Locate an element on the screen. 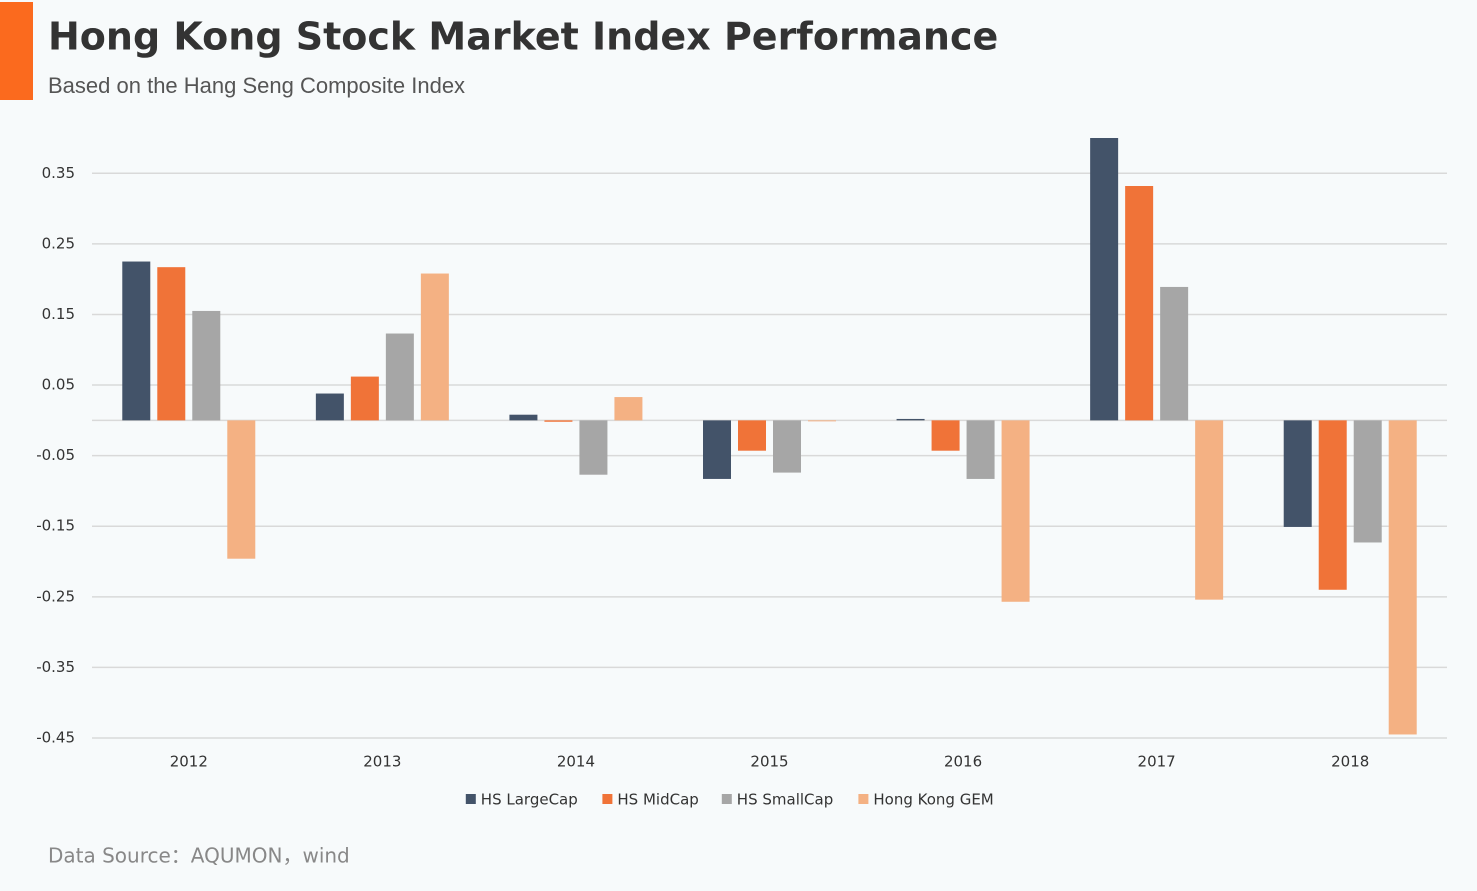 Image resolution: width=1477 pixels, height=891 pixels. y-tick-label: -0.05 is located at coordinates (55, 455).